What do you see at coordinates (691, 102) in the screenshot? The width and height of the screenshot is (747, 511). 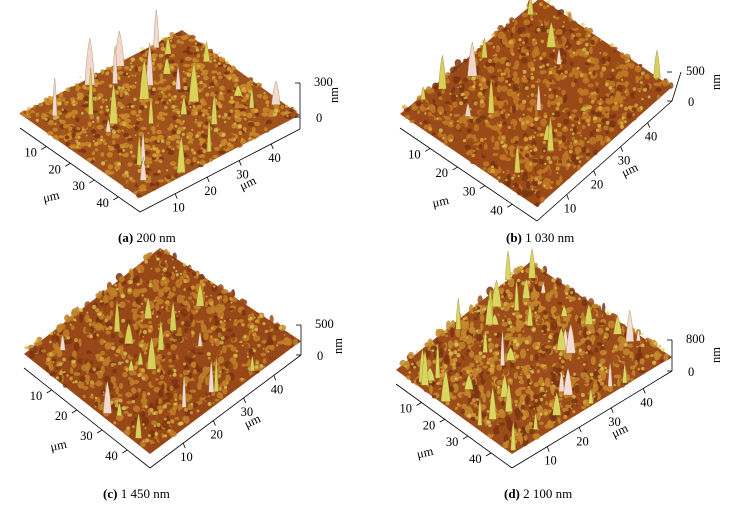 I see `z-tick-label: 0` at bounding box center [691, 102].